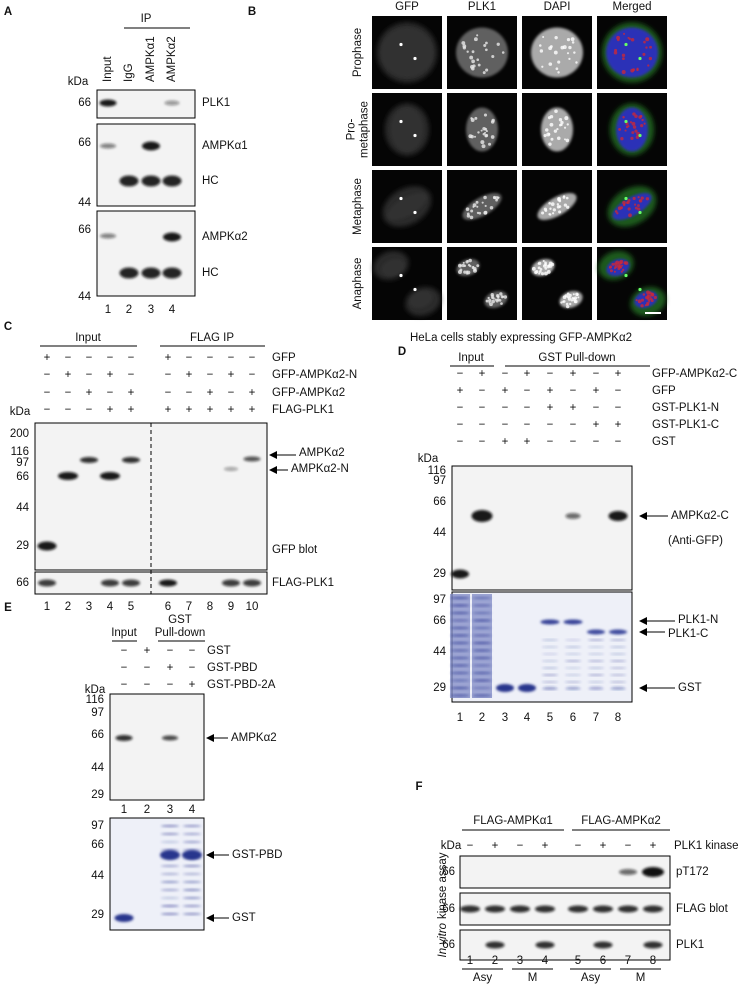  What do you see at coordinates (358, 206) in the screenshot?
I see `row-label: Metaphase` at bounding box center [358, 206].